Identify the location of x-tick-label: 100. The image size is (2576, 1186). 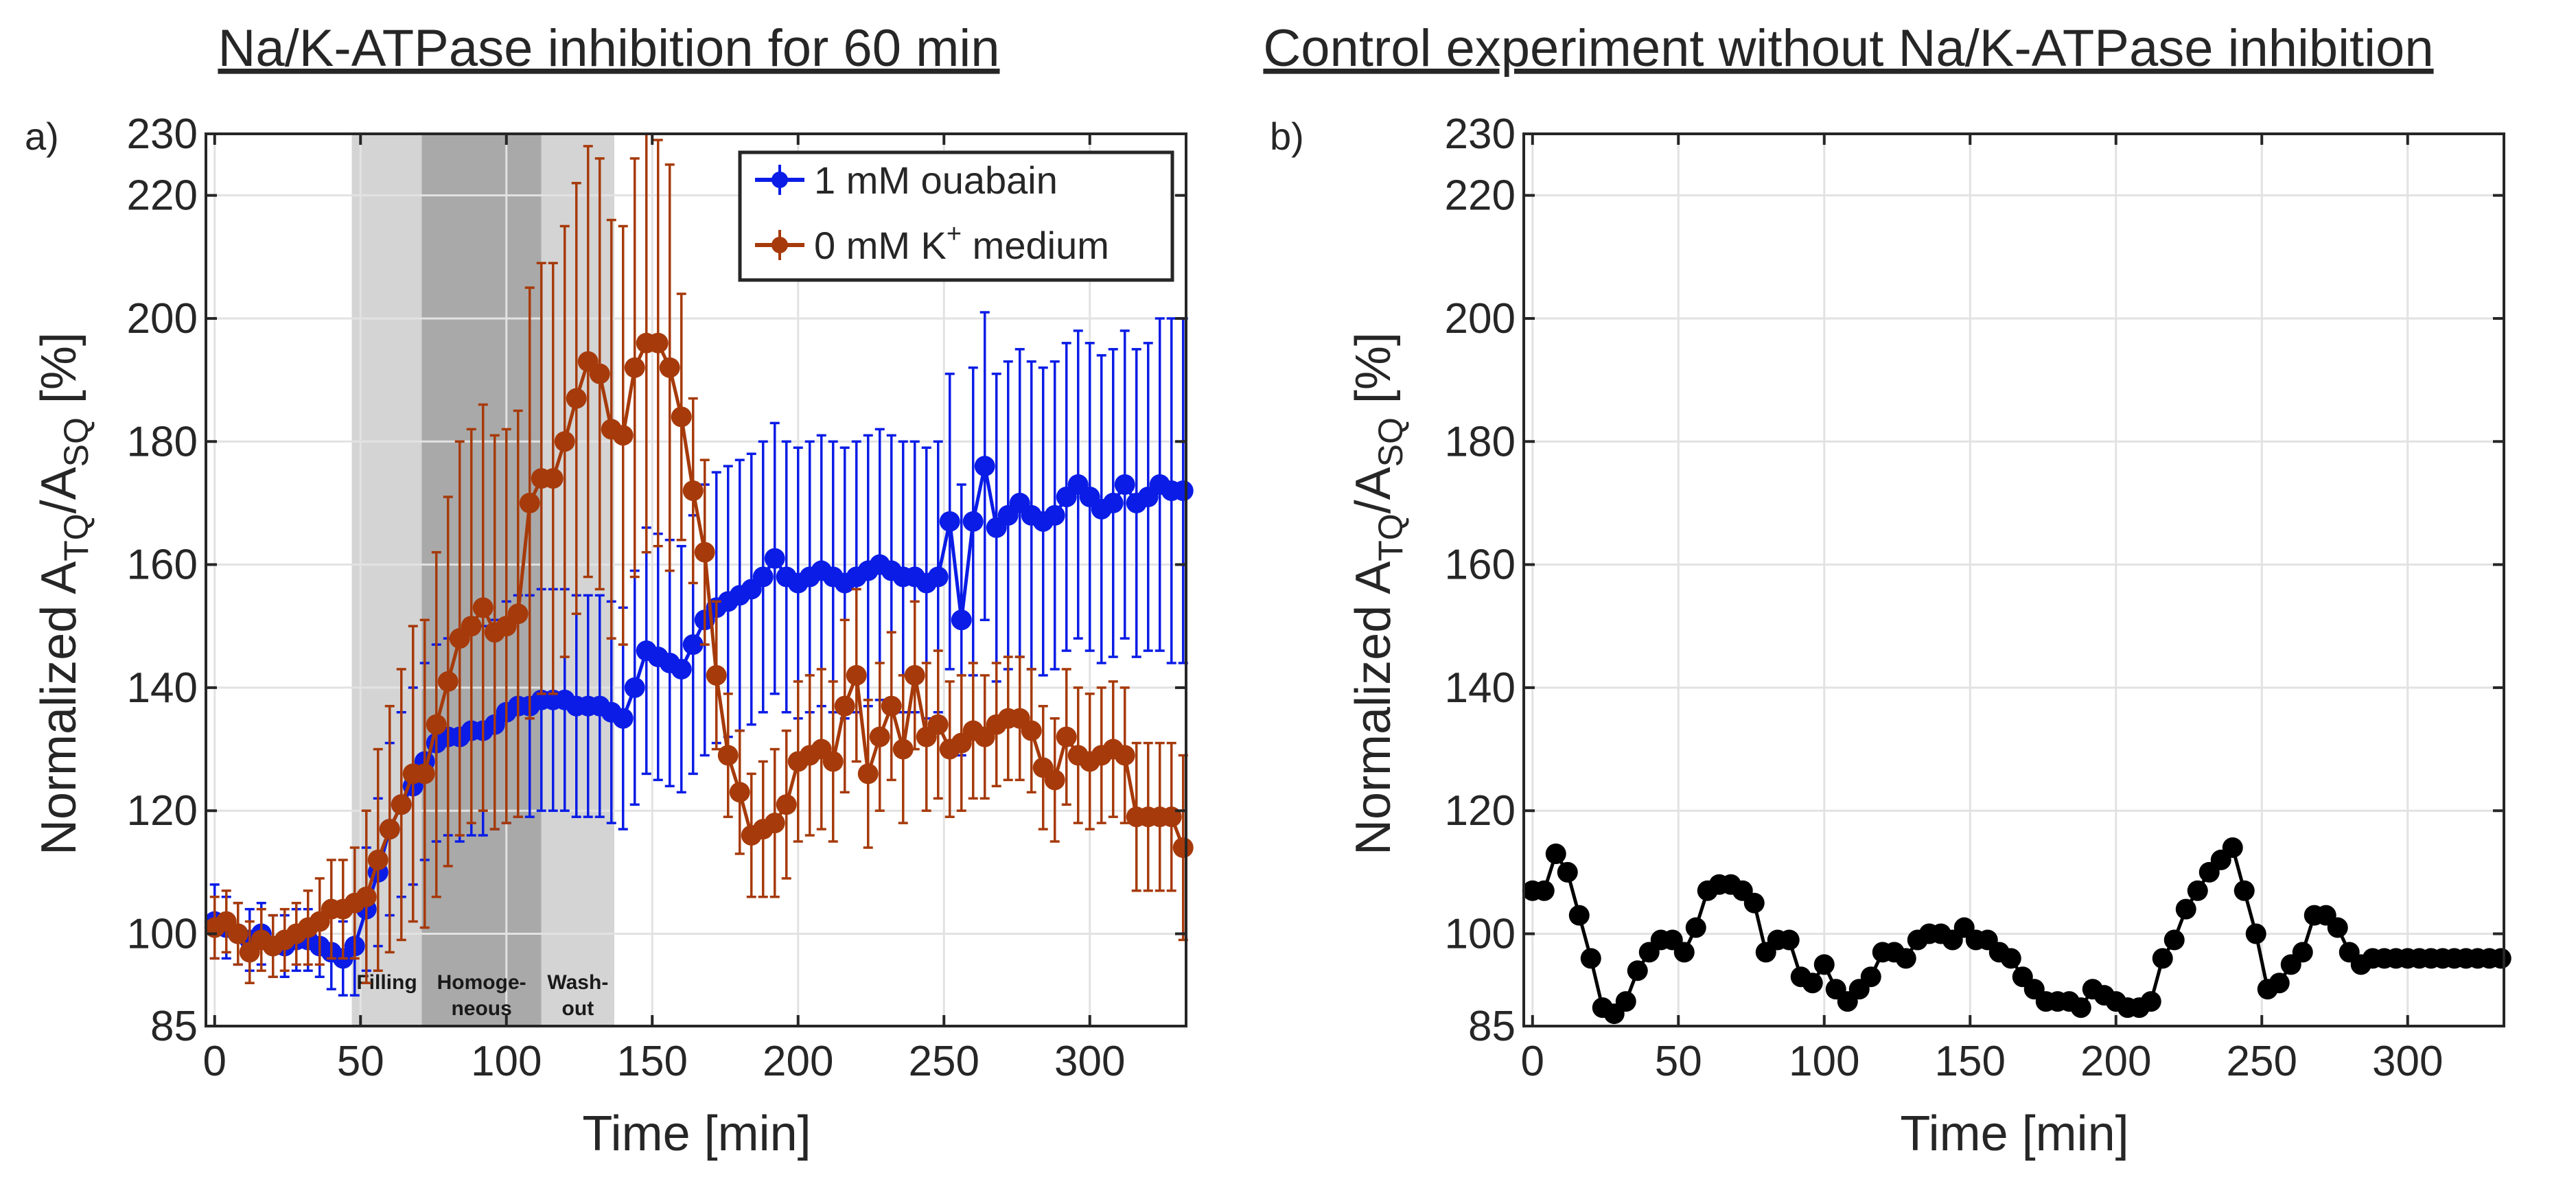
(1824, 1061).